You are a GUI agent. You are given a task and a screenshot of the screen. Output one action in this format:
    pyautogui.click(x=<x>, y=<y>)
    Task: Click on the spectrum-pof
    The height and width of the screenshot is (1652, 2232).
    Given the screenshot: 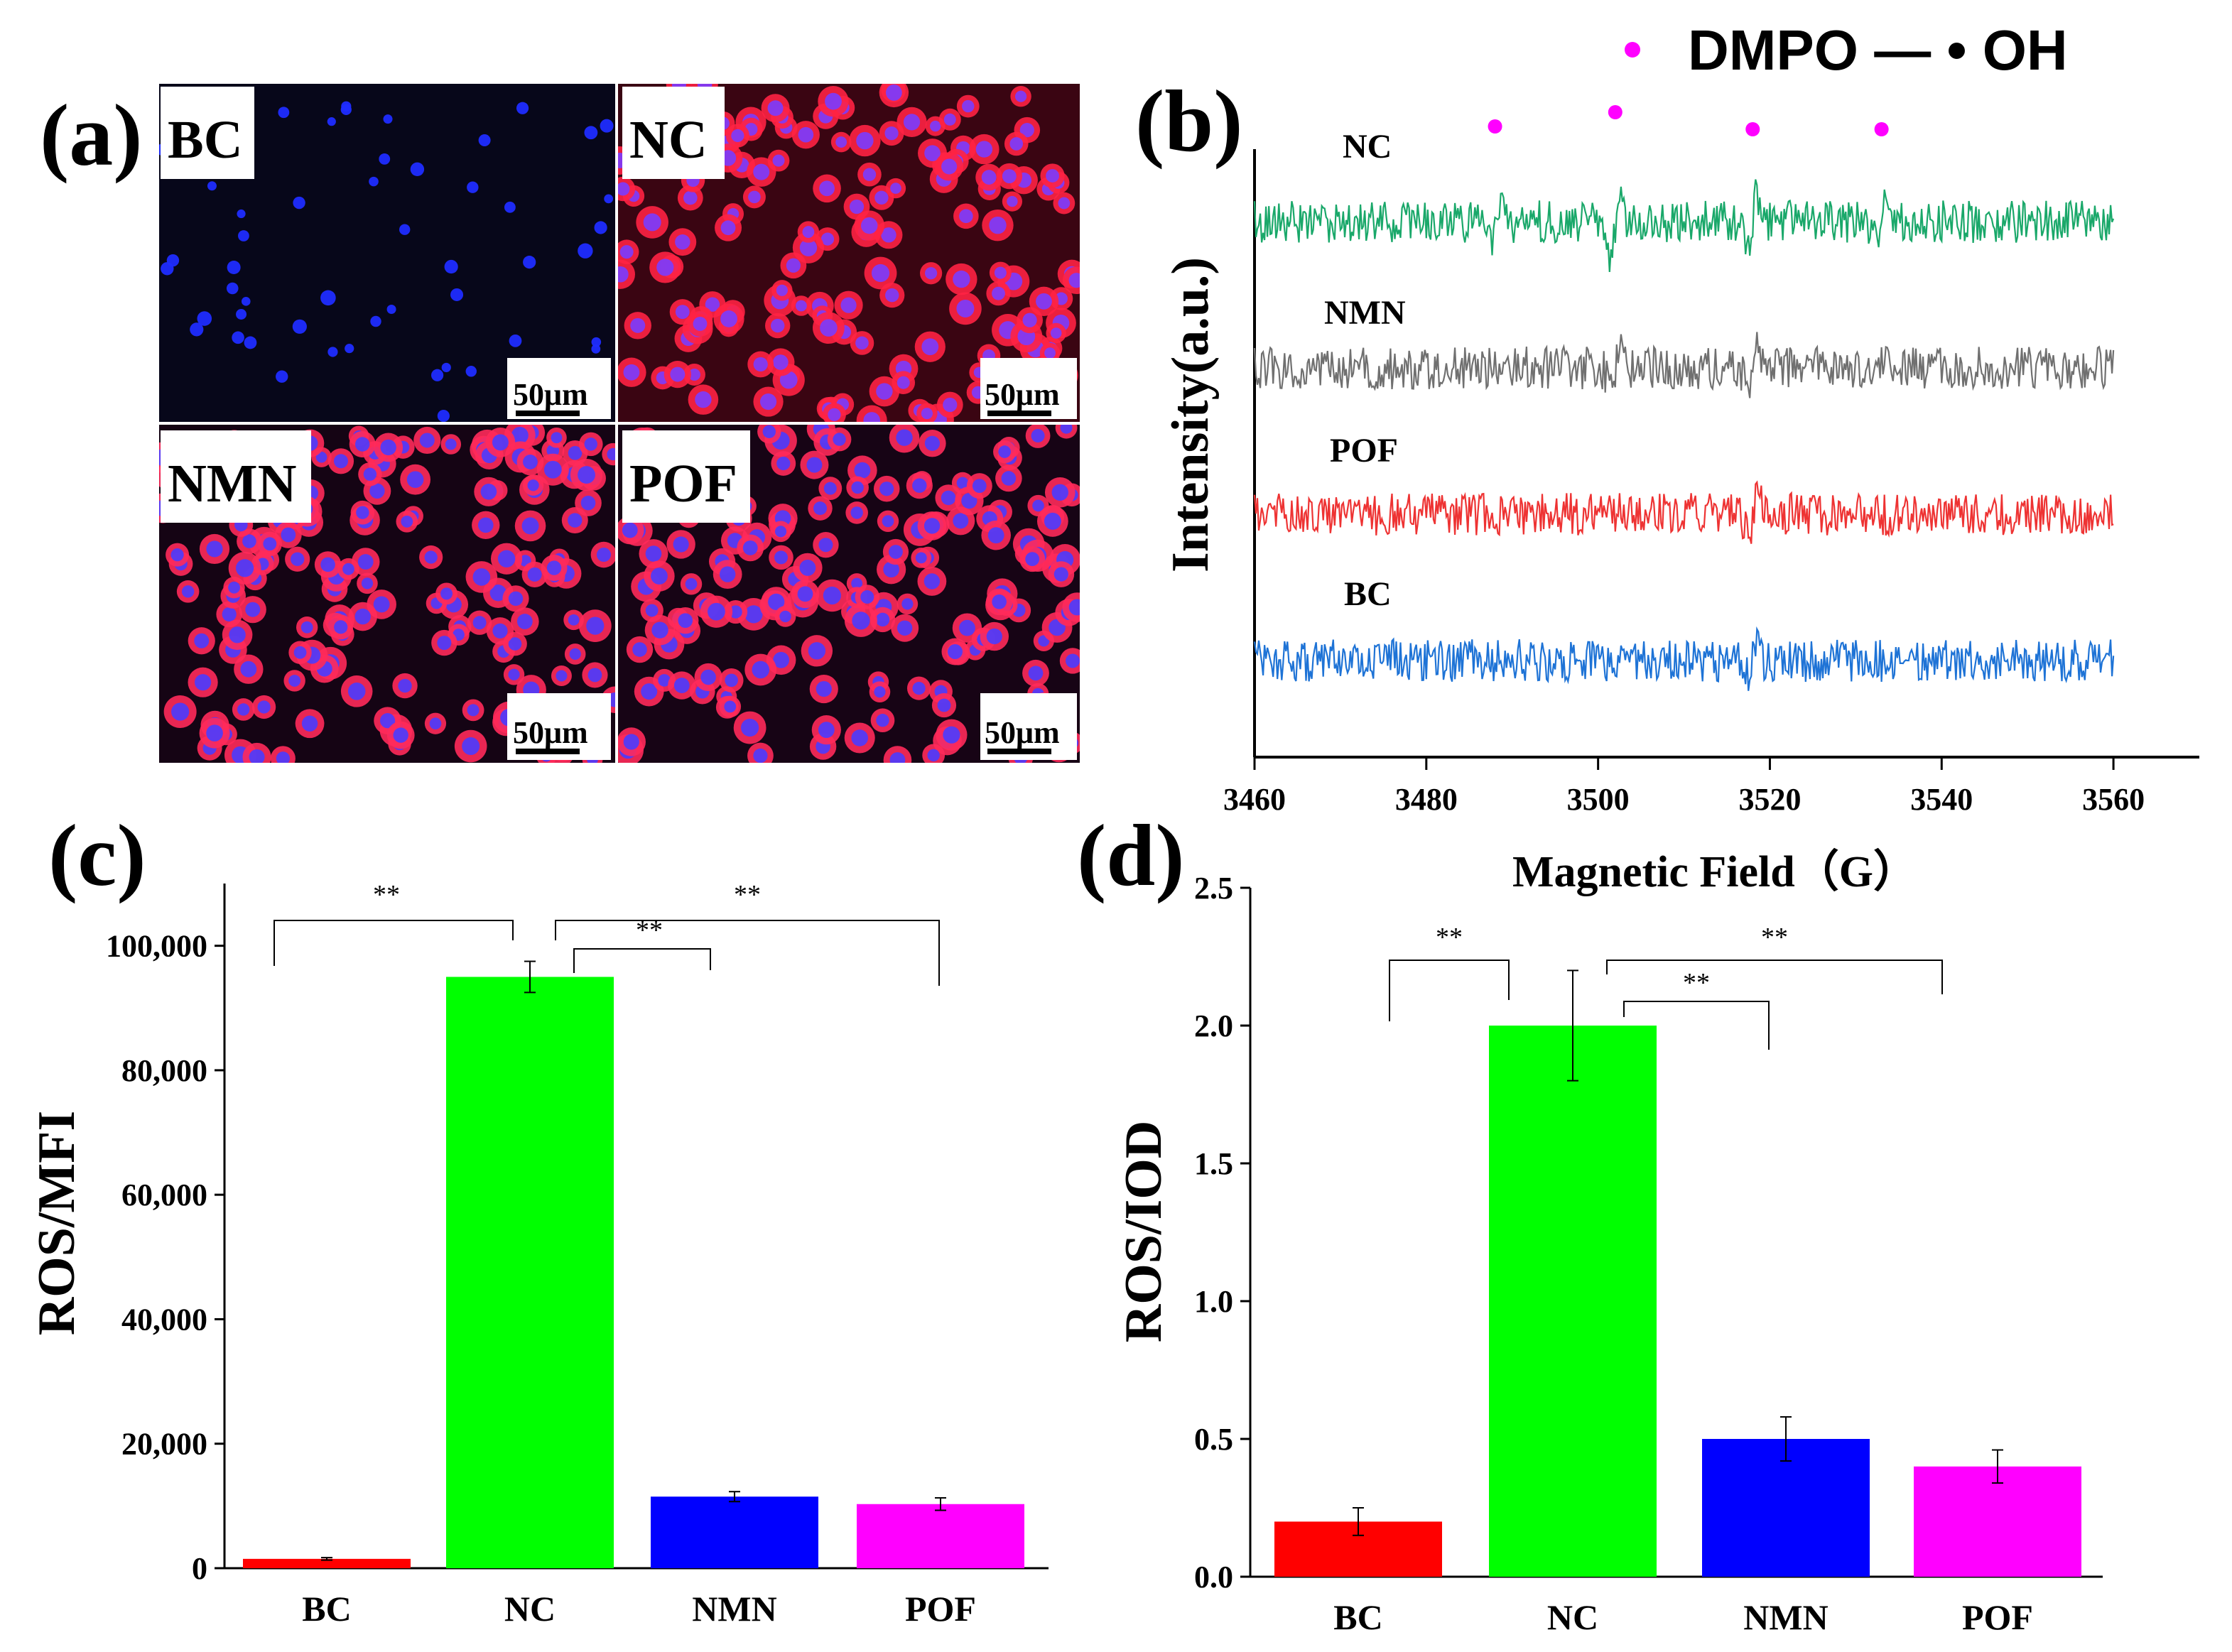 What is the action you would take?
    pyautogui.click(x=1683, y=512)
    